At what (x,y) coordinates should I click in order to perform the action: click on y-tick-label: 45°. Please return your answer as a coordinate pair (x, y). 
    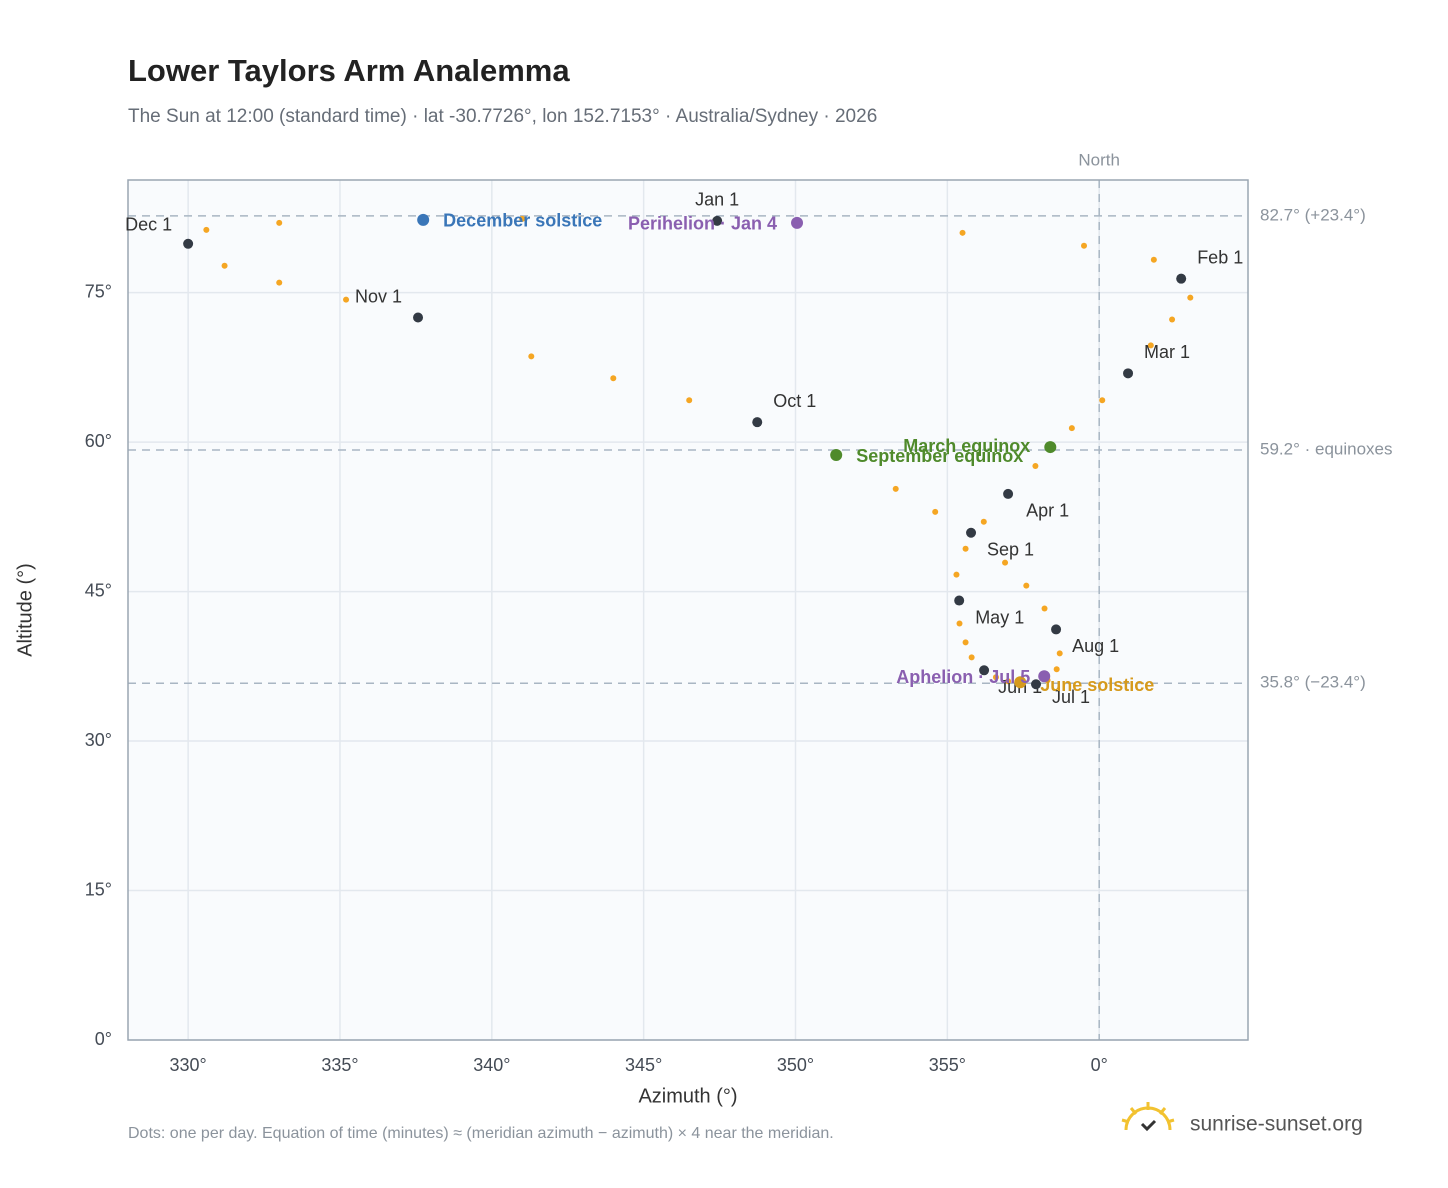
    Looking at the image, I should click on (98, 590).